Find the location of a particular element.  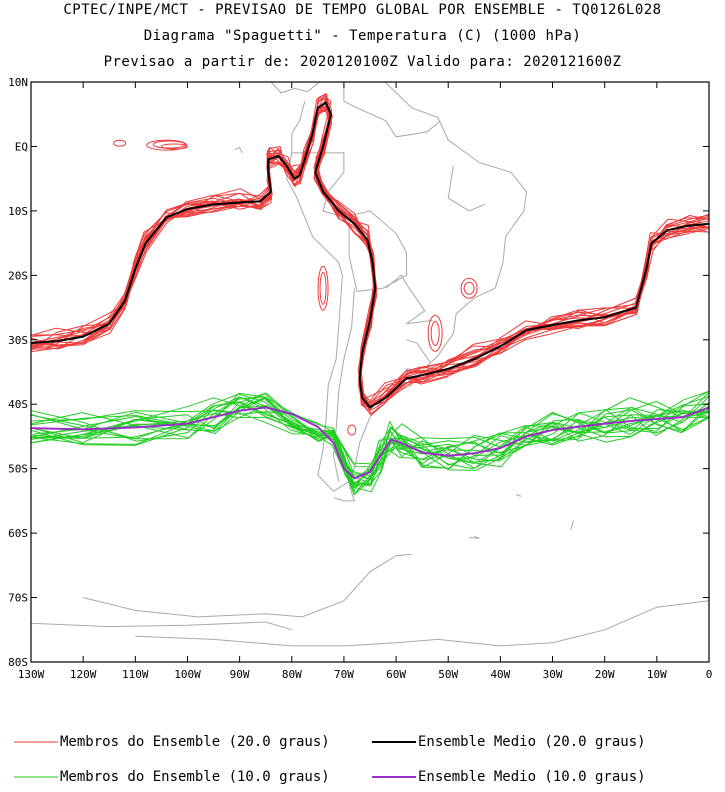

legend-label: Membros do Ensemble (10.0 graus) is located at coordinates (195, 777).